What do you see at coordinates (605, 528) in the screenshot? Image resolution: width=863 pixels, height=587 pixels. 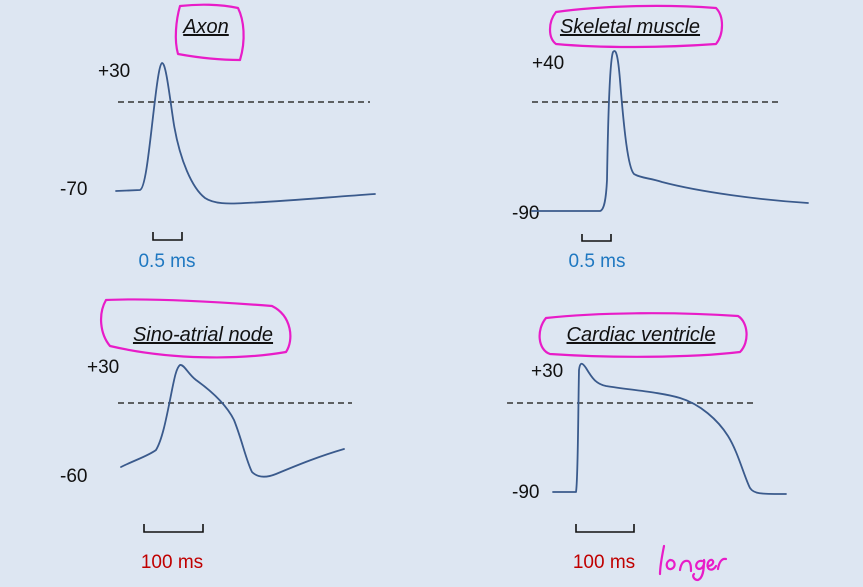 I see `scale-bar-ventricle` at bounding box center [605, 528].